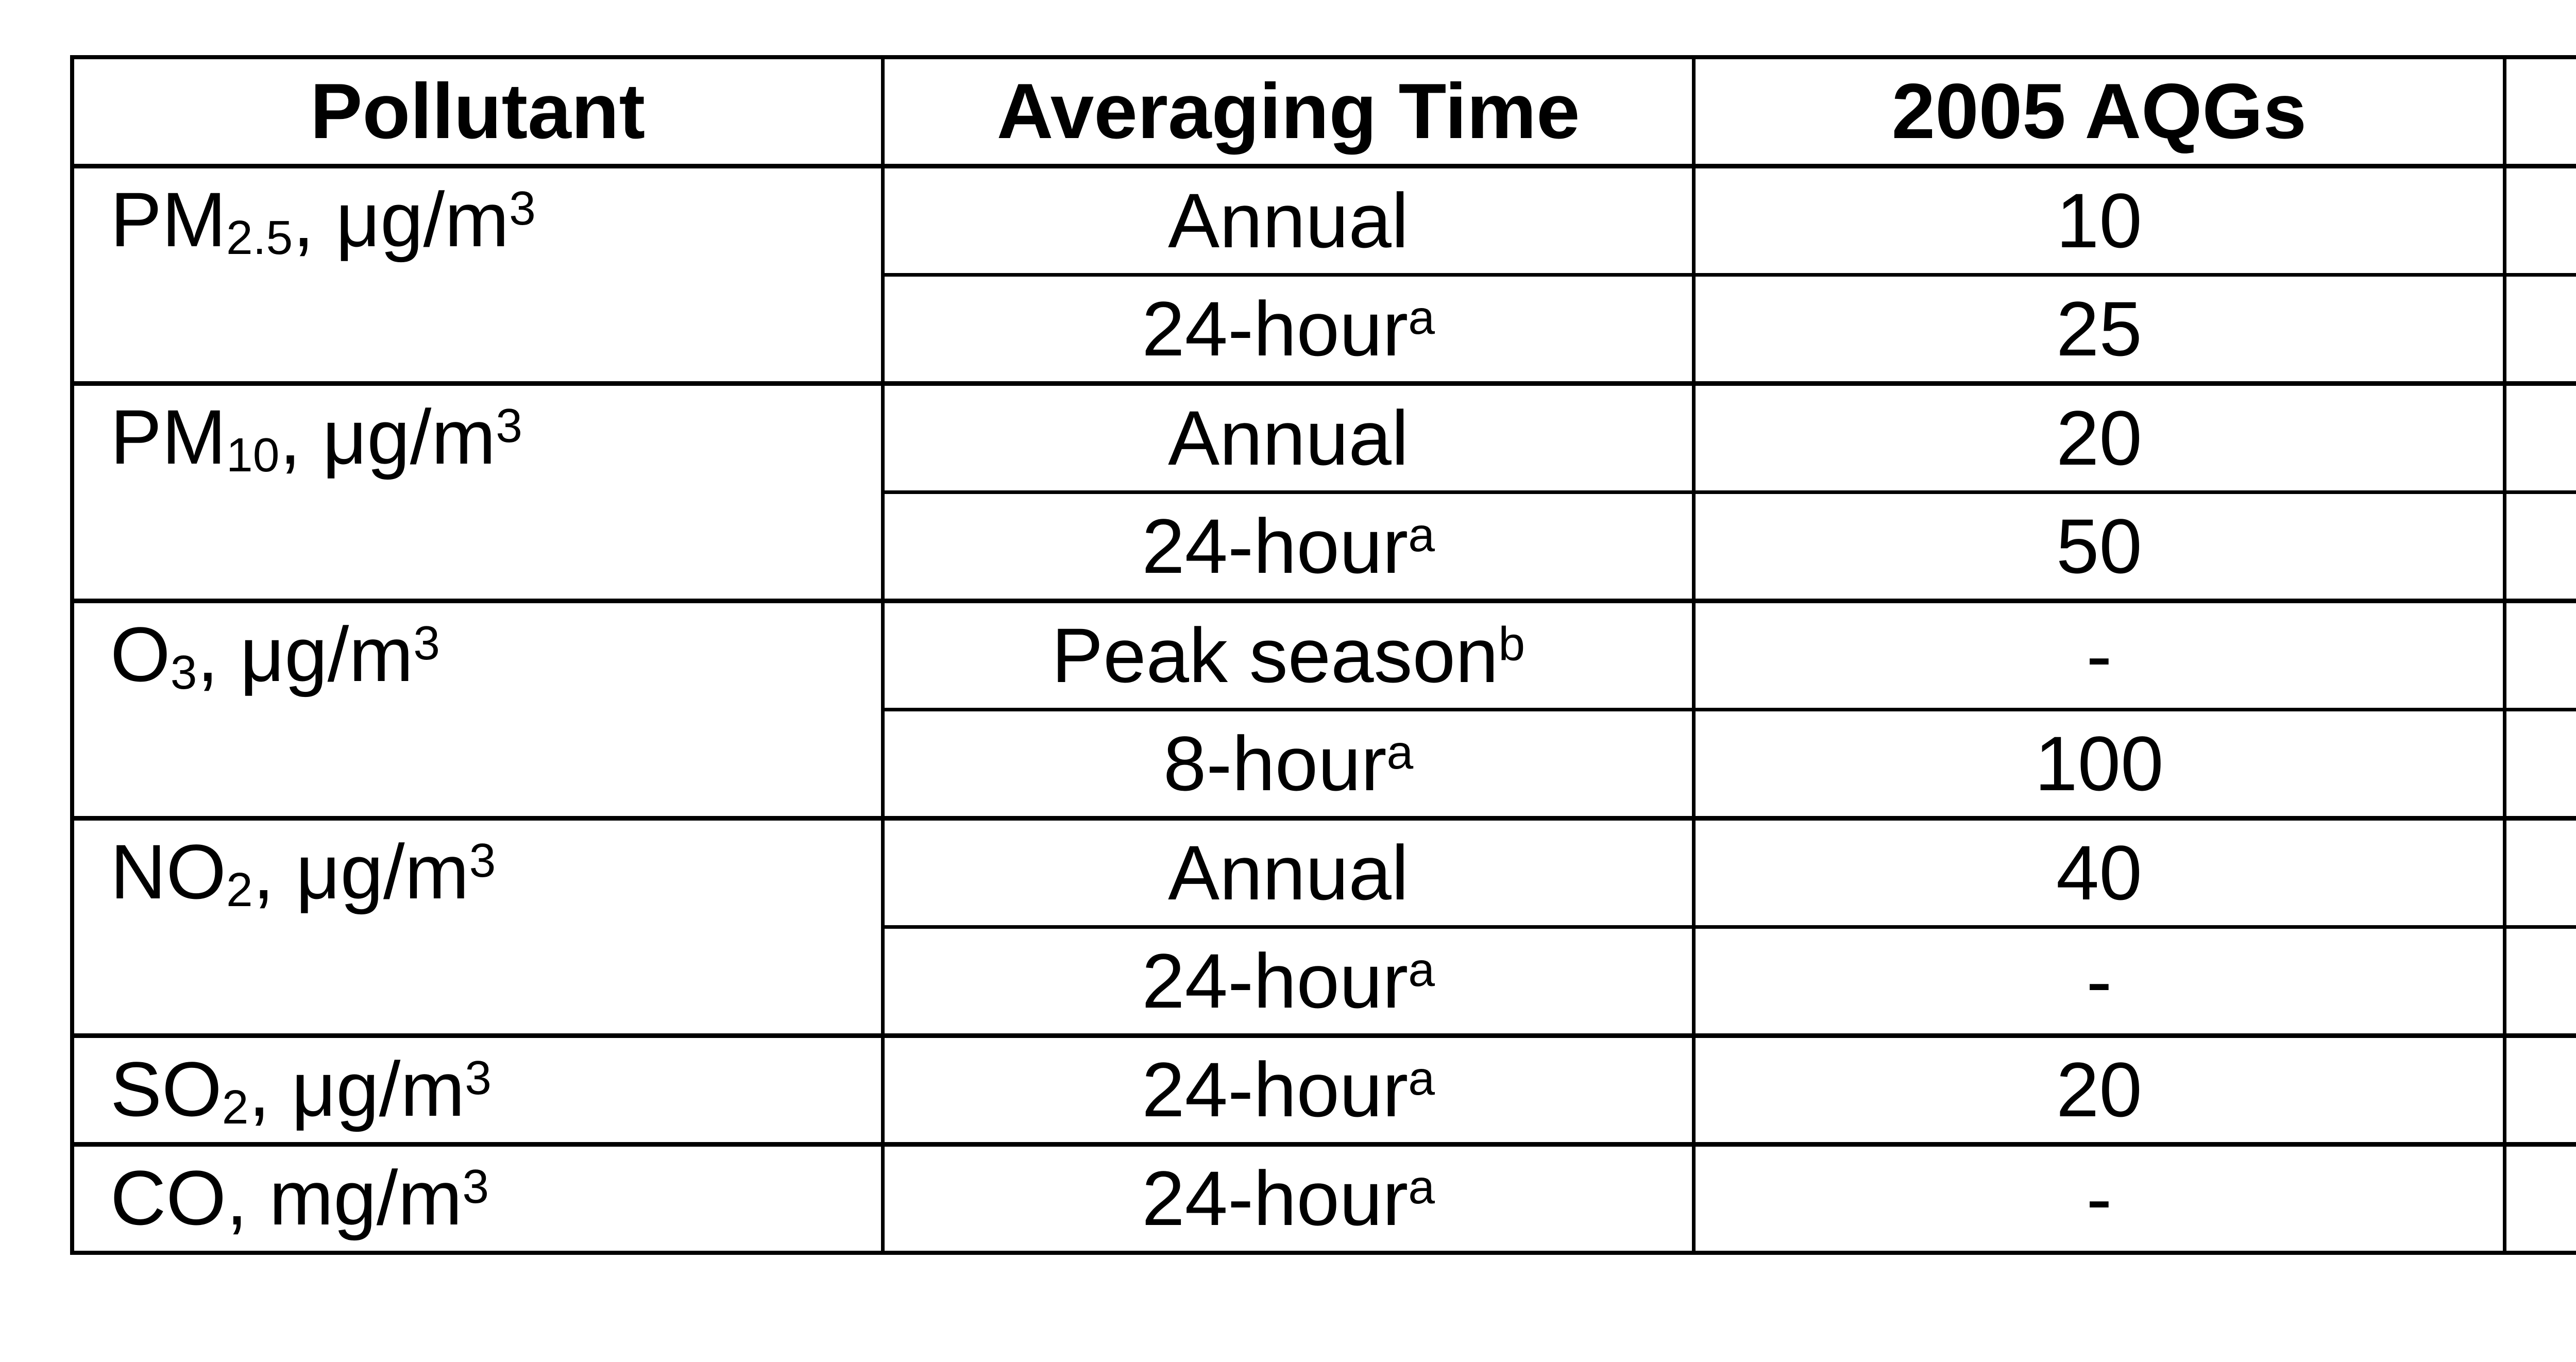 This screenshot has width=2576, height=1362. What do you see at coordinates (1512, 644) in the screenshot?
I see `footnote-superscript: b` at bounding box center [1512, 644].